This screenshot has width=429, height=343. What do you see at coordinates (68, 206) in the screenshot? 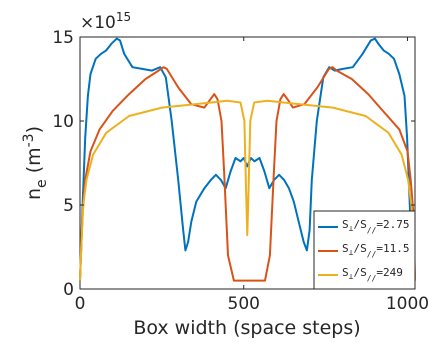
I see `y-tick-label: 5` at bounding box center [68, 206].